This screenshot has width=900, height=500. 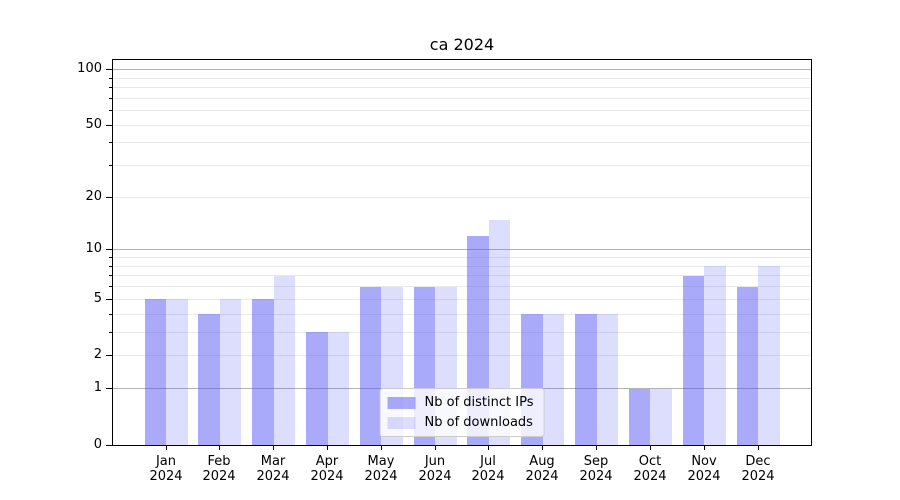 What do you see at coordinates (97, 298) in the screenshot?
I see `y-tick-label: 5` at bounding box center [97, 298].